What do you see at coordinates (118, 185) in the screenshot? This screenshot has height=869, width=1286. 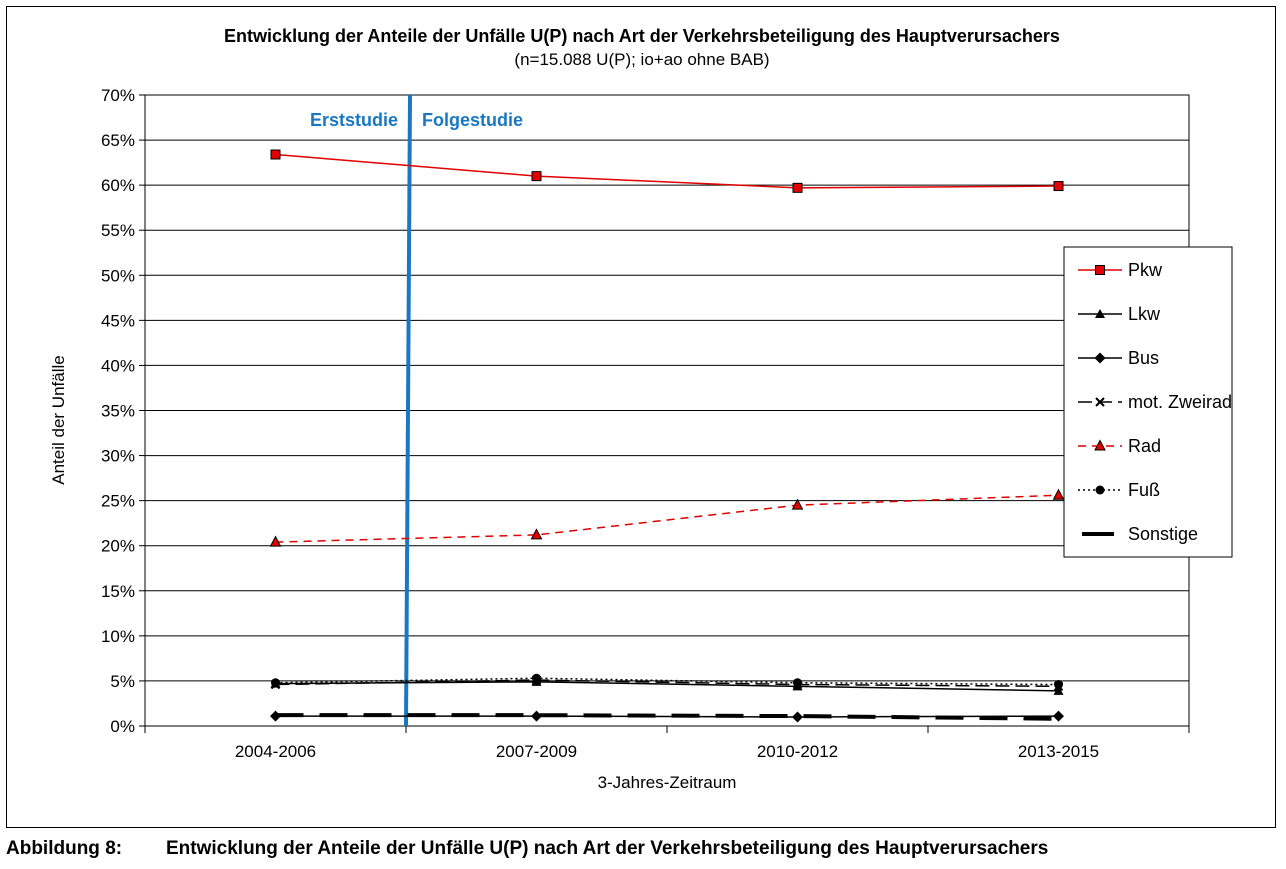 I see `y-tick-label: 60%` at bounding box center [118, 185].